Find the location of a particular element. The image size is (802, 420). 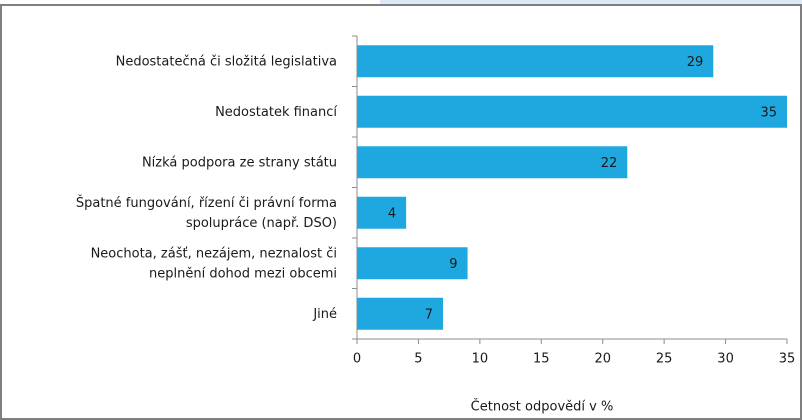

x-tick-label: 15 is located at coordinates (541, 359).